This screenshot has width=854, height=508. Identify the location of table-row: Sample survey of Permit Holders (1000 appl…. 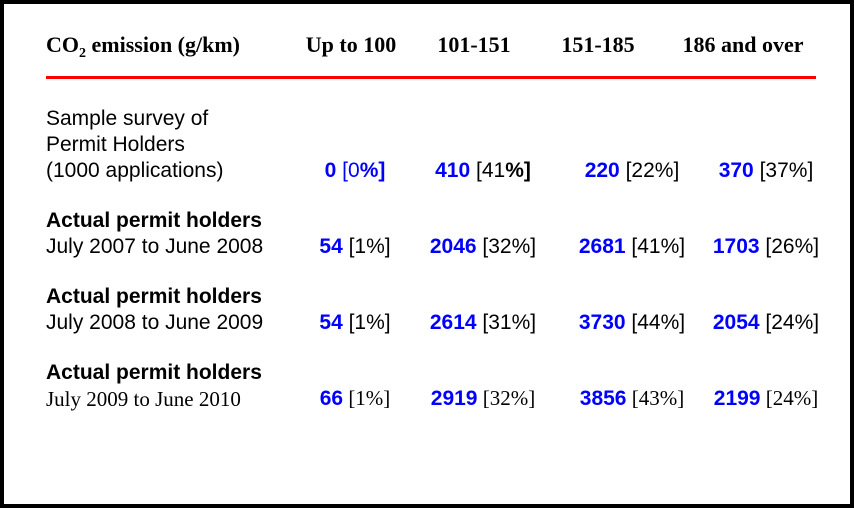
(435, 145).